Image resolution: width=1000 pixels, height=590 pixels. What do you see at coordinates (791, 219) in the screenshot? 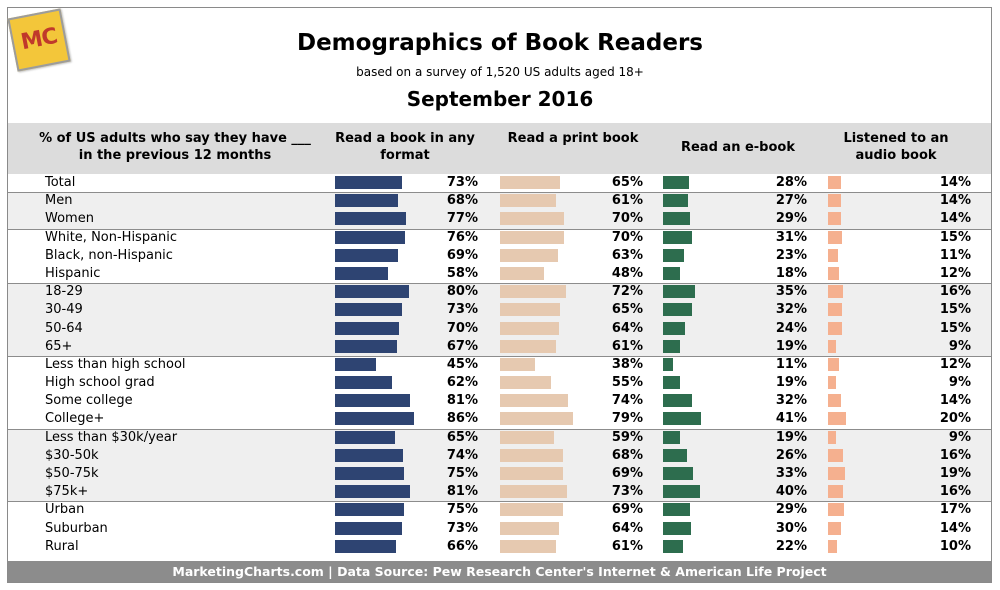
I see `value-label-ebook: 29%` at bounding box center [791, 219].